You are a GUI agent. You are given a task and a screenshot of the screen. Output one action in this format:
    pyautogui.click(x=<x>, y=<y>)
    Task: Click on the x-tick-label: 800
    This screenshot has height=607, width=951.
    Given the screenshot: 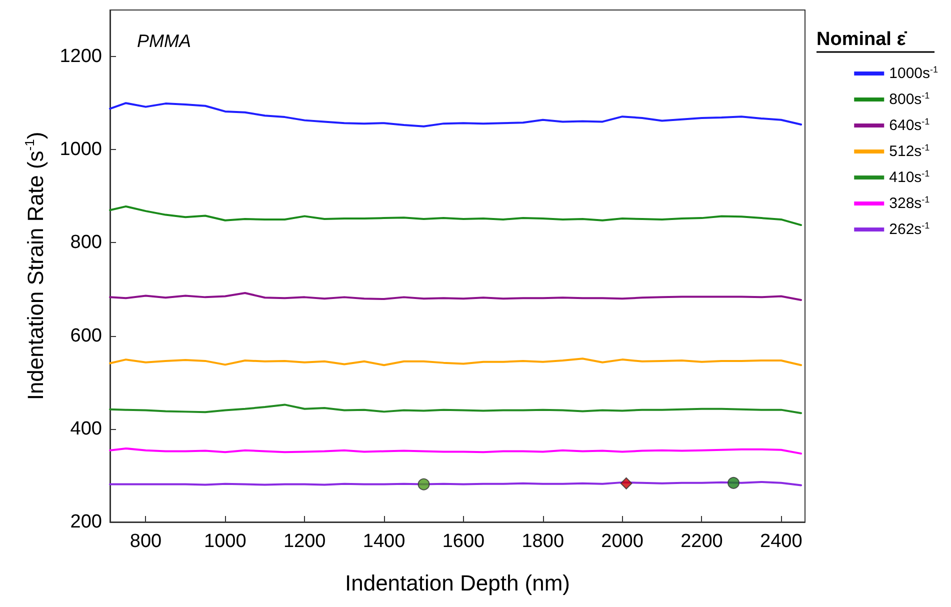 What is the action you would take?
    pyautogui.click(x=146, y=541)
    